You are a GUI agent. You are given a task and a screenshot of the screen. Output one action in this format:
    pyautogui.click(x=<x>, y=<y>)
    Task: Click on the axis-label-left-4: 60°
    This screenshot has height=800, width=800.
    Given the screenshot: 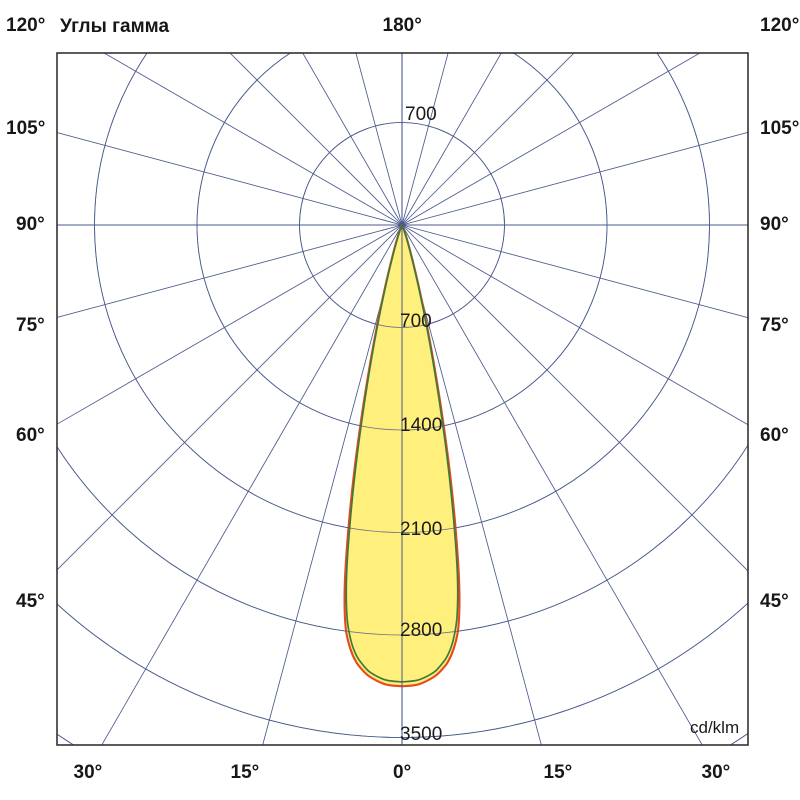 What is the action you would take?
    pyautogui.click(x=30, y=435)
    